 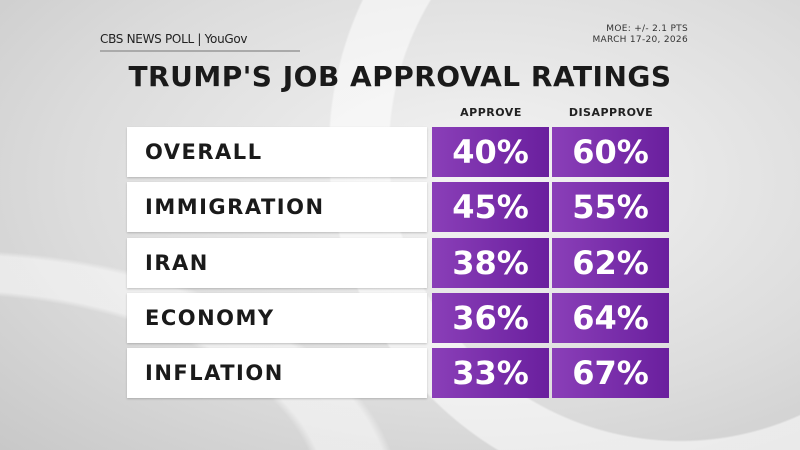 What do you see at coordinates (490, 152) in the screenshot?
I see `approve-value: 40%` at bounding box center [490, 152].